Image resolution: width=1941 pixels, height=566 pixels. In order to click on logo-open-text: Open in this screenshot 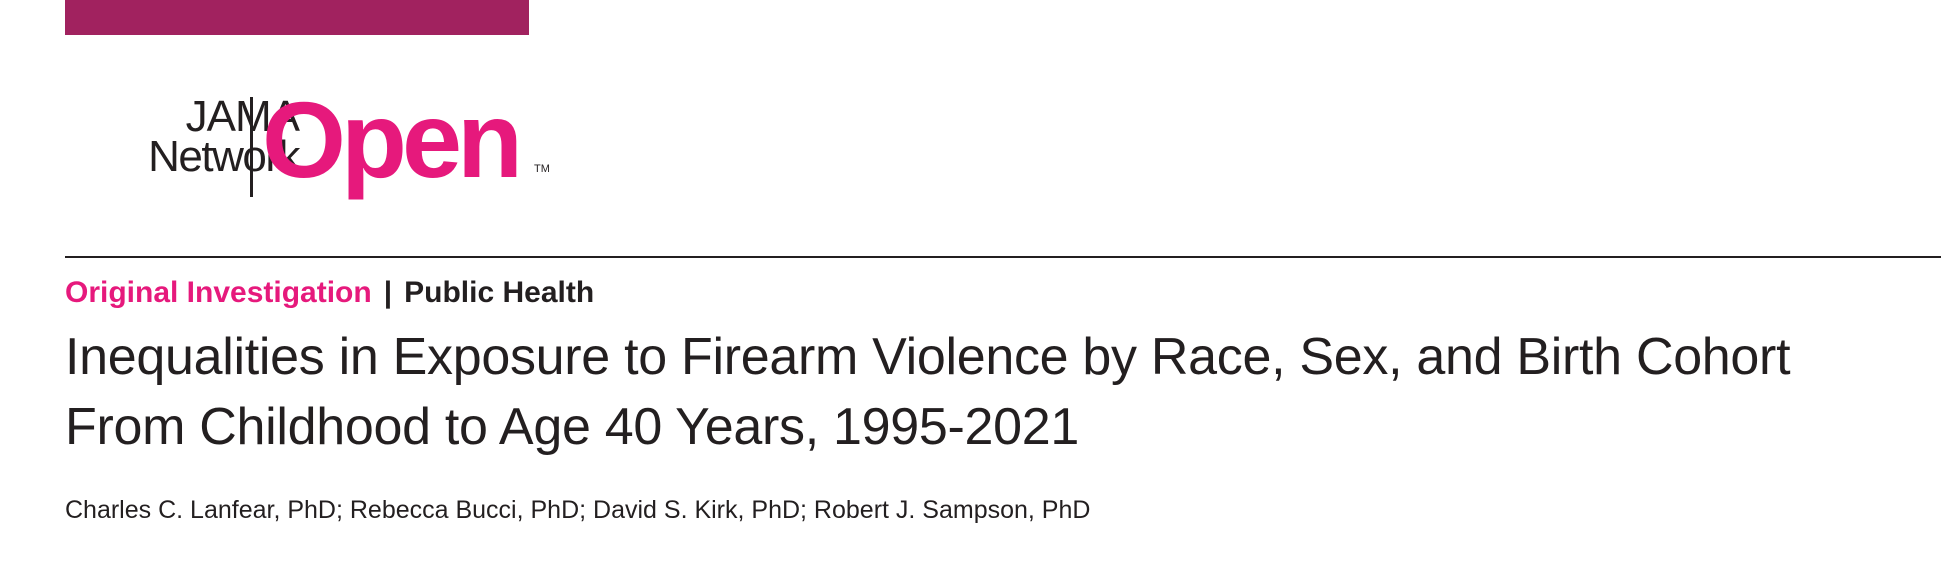, I will do `click(392, 139)`.